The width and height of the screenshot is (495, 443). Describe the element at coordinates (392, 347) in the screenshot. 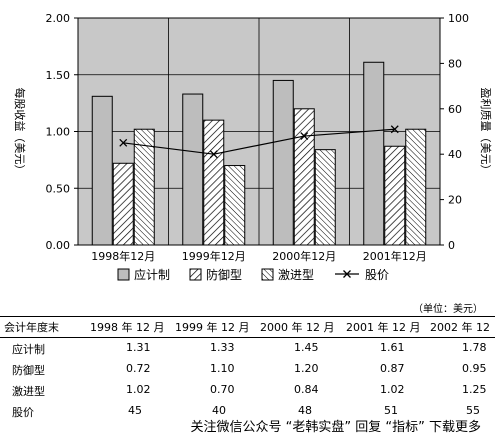

I see `table-cell: 1.61` at that location.